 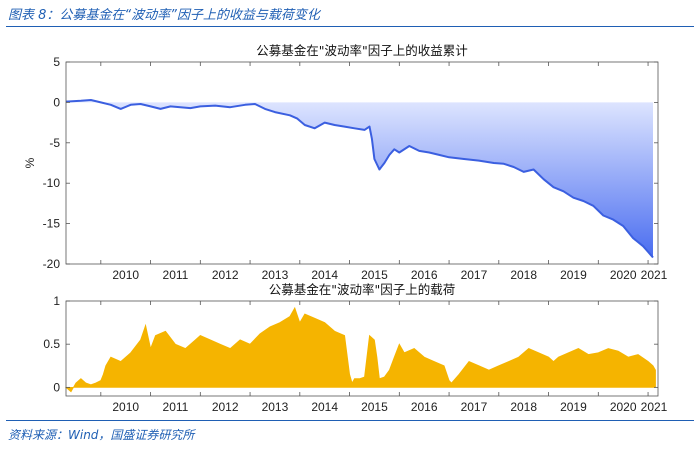 What do you see at coordinates (350, 26) in the screenshot?
I see `header-rule` at bounding box center [350, 26].